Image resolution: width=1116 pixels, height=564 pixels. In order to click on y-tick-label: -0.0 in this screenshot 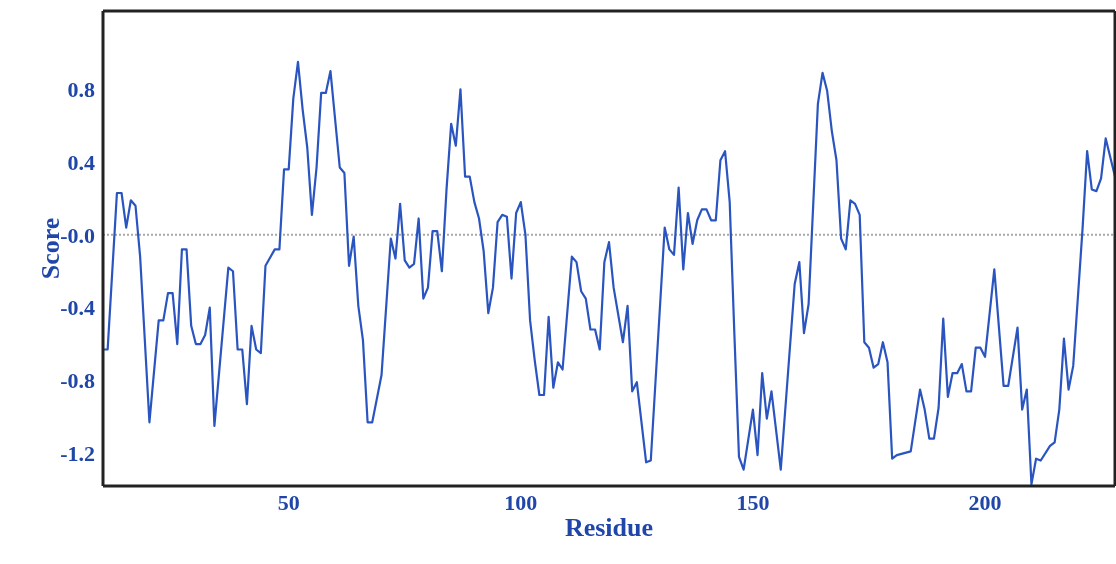, I will do `click(77, 235)`.